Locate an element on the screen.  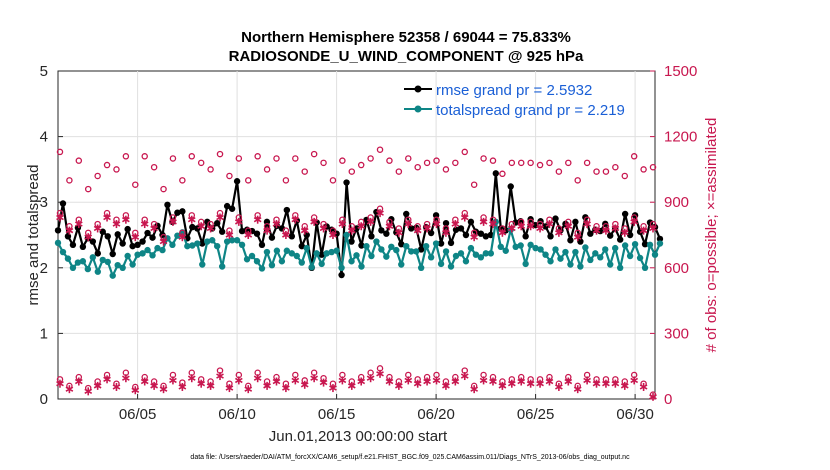
left-y-tick-label: 0 is located at coordinates (44, 399).